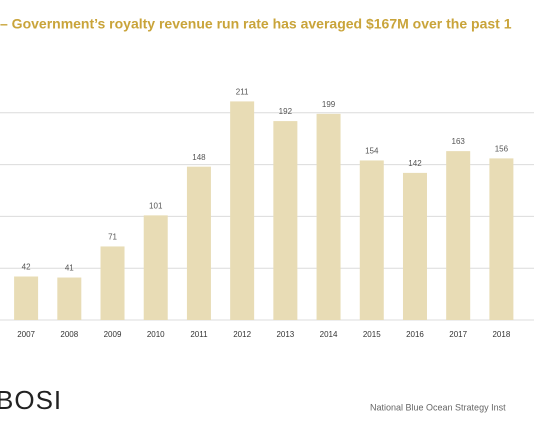 The height and width of the screenshot is (433, 534). What do you see at coordinates (26, 334) in the screenshot?
I see `x-tick-label: 2007` at bounding box center [26, 334].